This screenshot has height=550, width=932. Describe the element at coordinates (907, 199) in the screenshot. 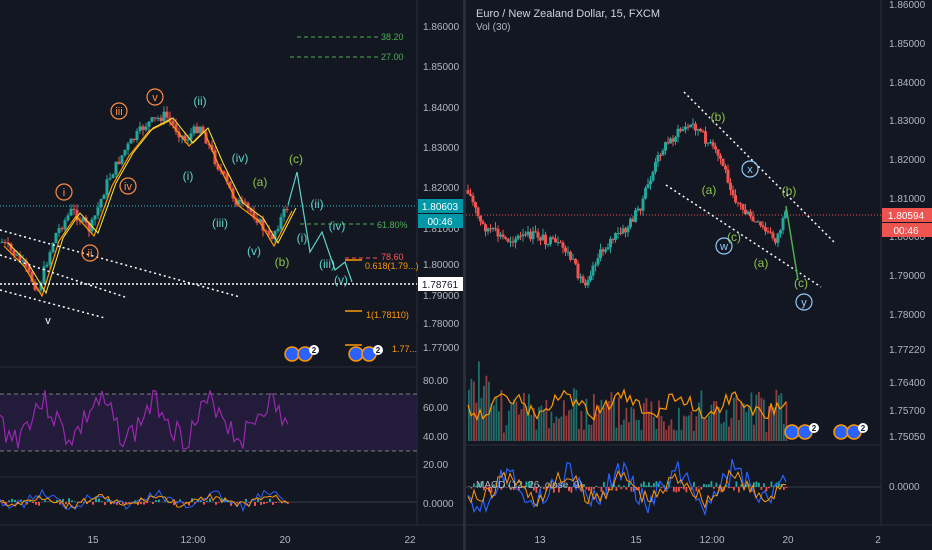

I see `right-price-tick: 1.81000` at that location.